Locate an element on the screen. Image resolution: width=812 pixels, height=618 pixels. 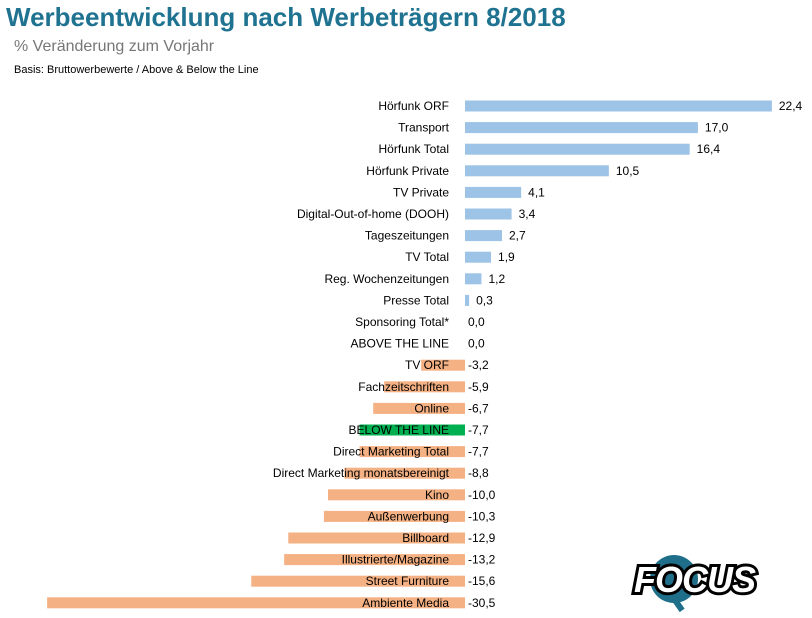
logo-handle-icon is located at coordinates (677, 603).